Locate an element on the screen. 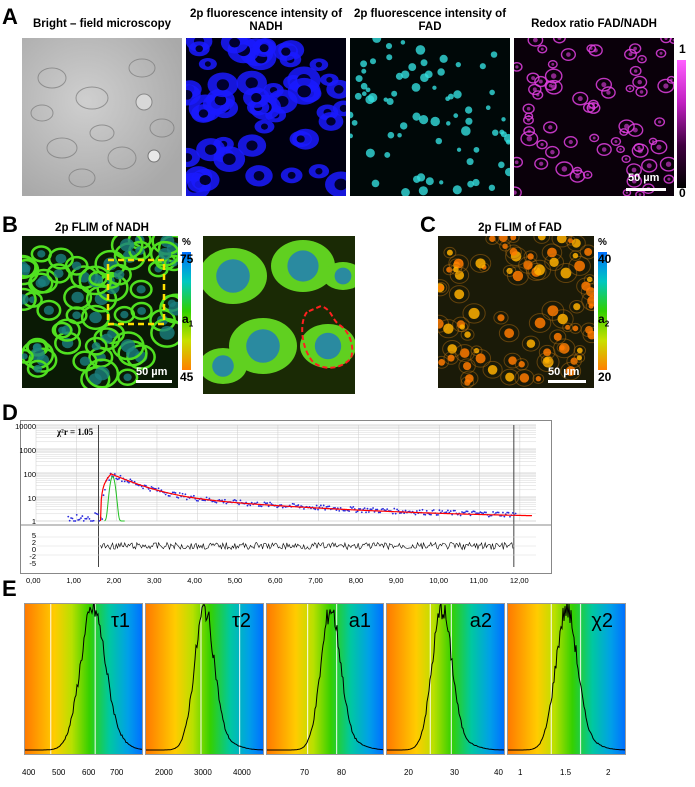 This screenshot has height=787, width=695. brightfield-image is located at coordinates (102, 117).